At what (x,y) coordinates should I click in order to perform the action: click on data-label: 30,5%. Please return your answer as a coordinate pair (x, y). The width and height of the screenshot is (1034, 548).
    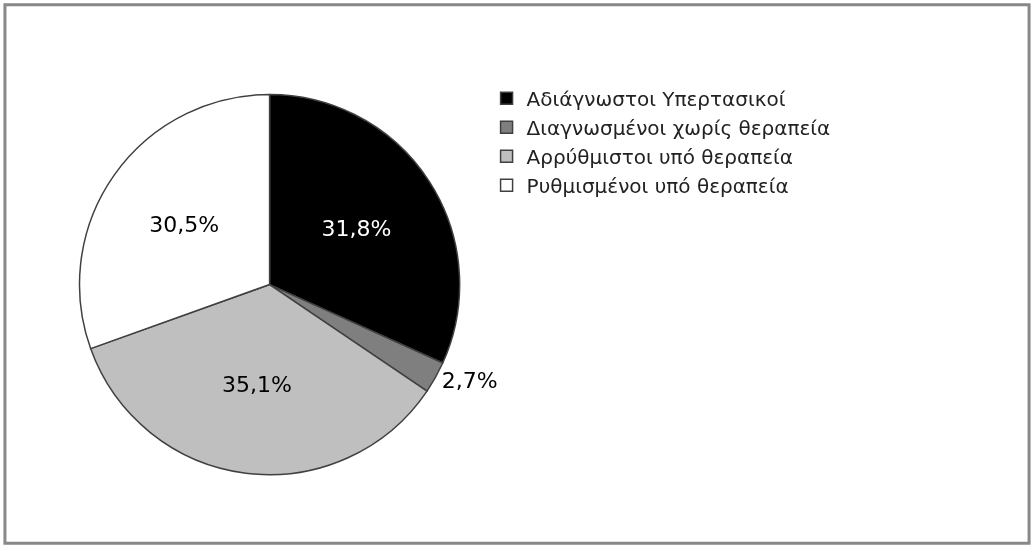
    Looking at the image, I should click on (184, 224).